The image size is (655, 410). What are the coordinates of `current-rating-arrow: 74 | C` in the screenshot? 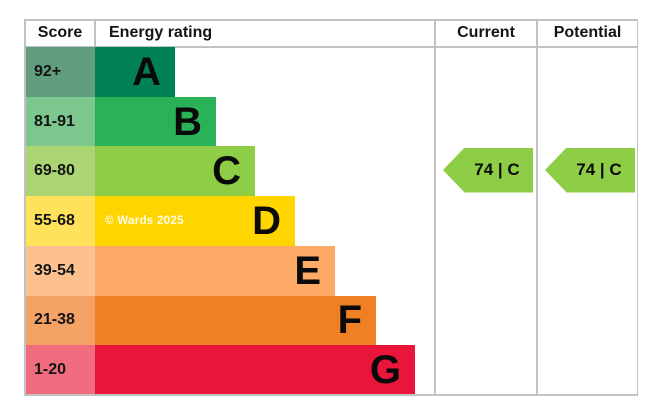 It's located at (488, 170).